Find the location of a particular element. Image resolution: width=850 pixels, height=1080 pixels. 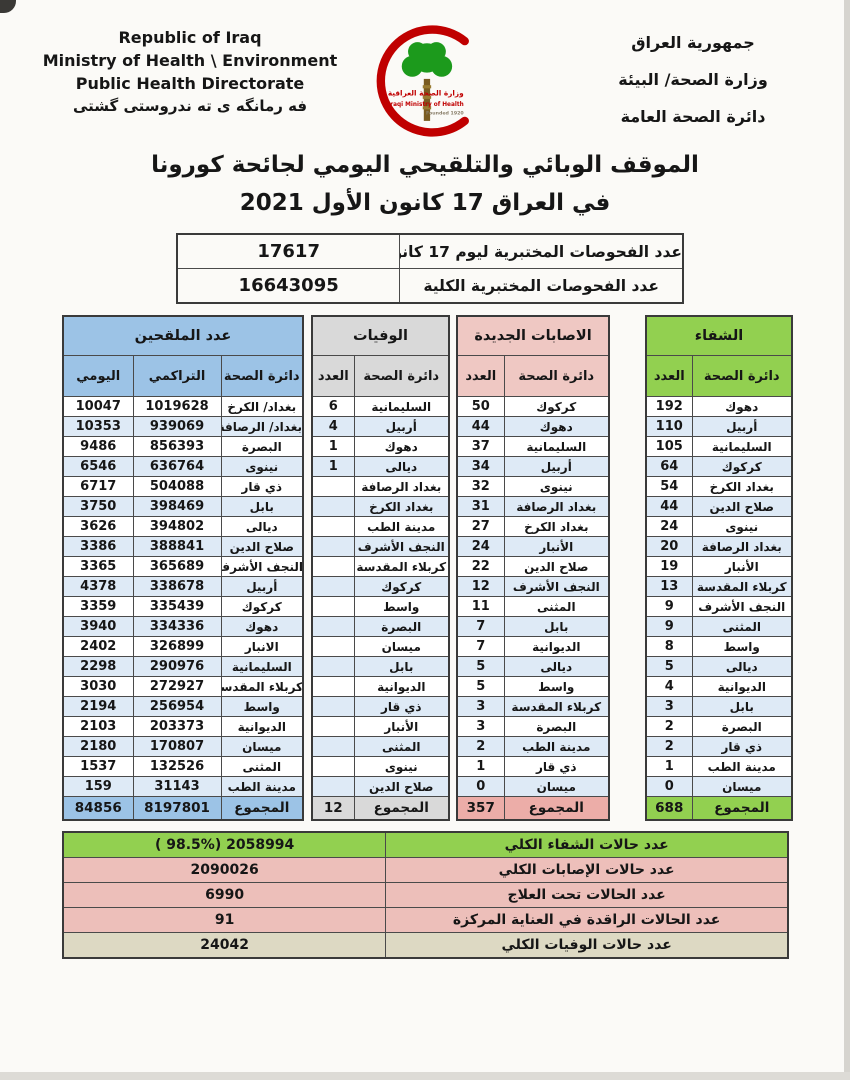

daily-cell: 2402 is located at coordinates (98, 646).